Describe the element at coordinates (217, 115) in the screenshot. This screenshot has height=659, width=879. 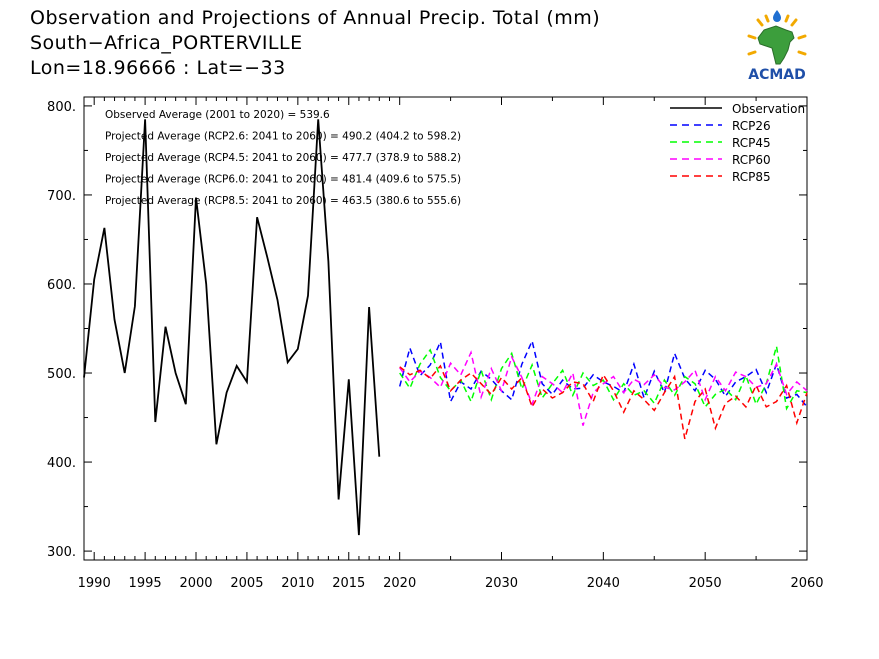
I see `average-annotation: Observed Average (2001 to 2020) = 539.6` at that location.